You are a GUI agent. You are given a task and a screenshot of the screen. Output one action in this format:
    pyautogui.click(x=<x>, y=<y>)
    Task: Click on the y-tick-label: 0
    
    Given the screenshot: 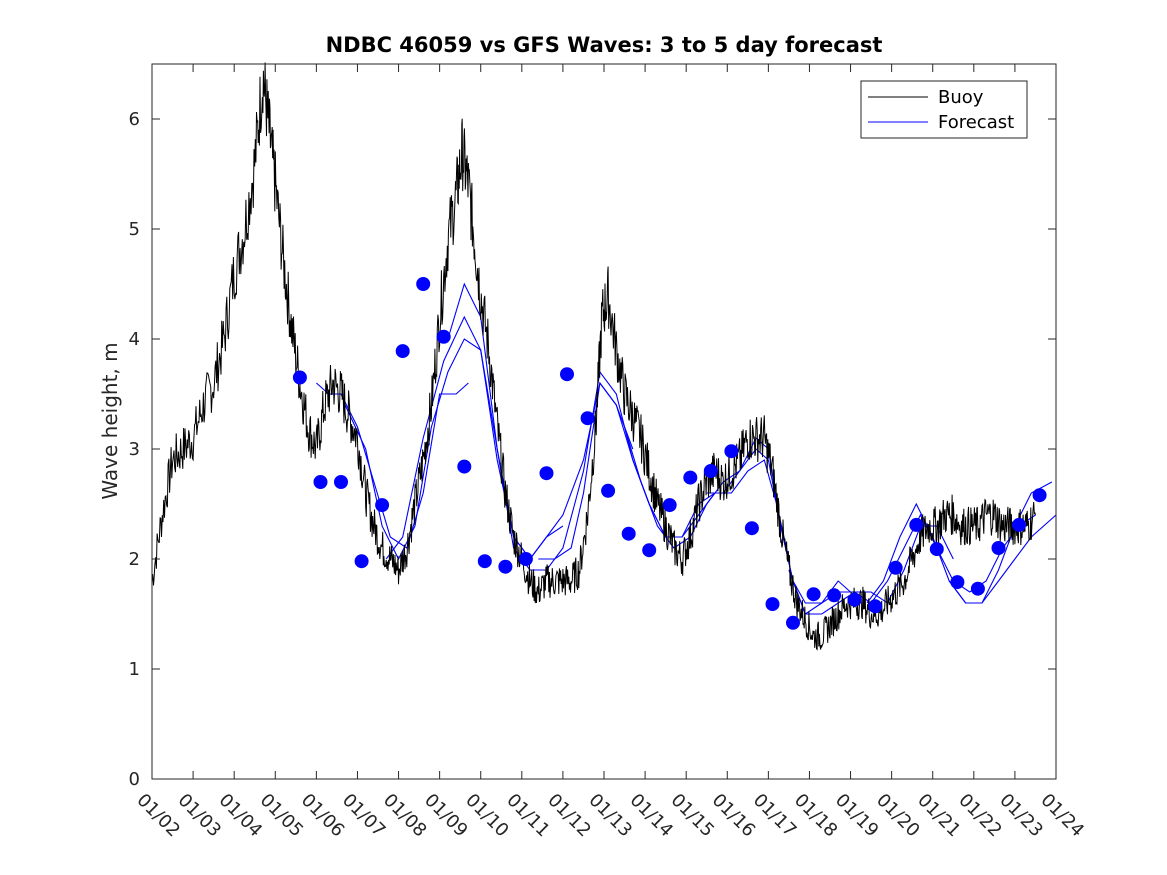 What is the action you would take?
    pyautogui.click(x=134, y=779)
    